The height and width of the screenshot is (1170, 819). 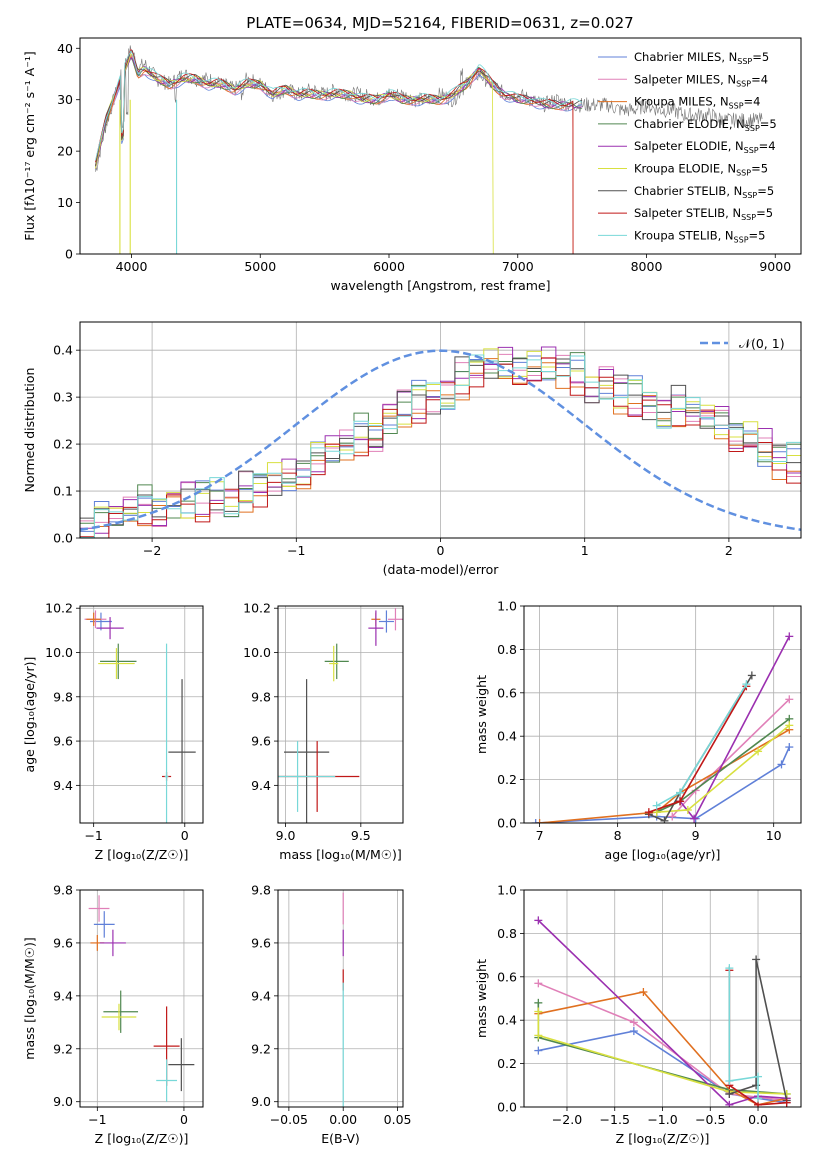 What do you see at coordinates (567, 1119) in the screenshot?
I see `x-tick-label: −2.0` at bounding box center [567, 1119].